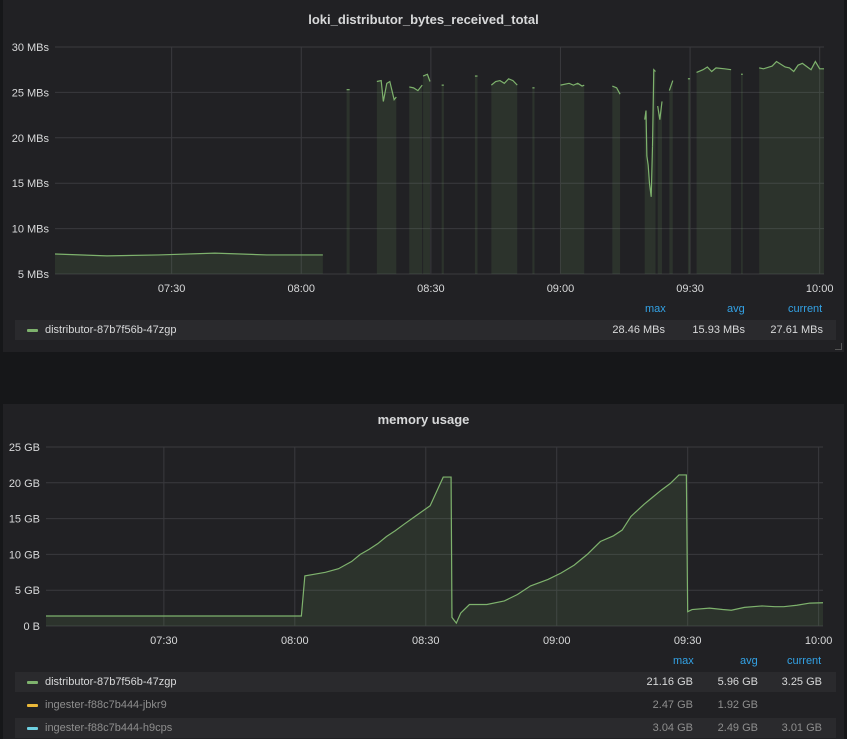  I want to click on panel-resize-handle, so click(838, 346).